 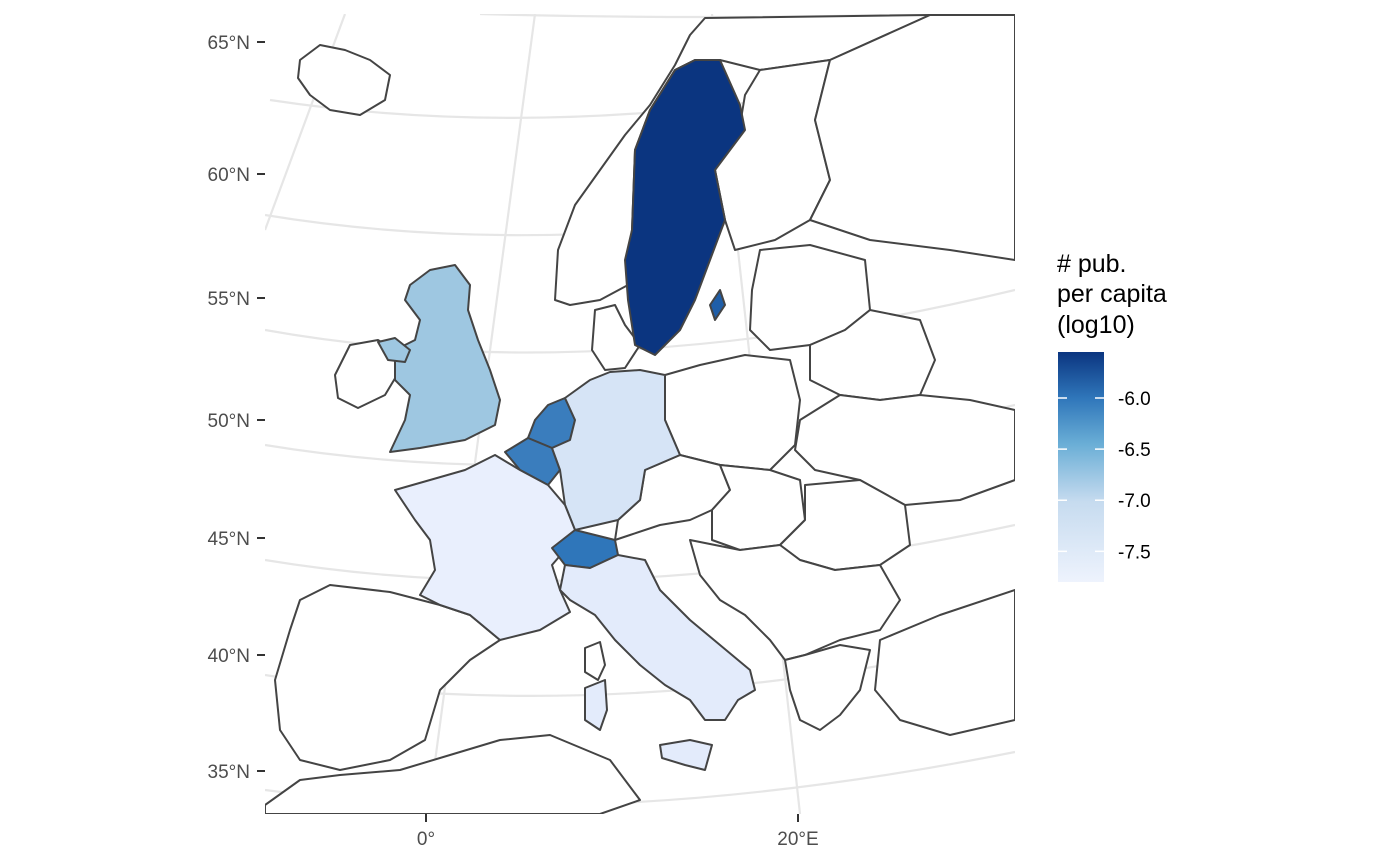 What do you see at coordinates (1134, 450) in the screenshot?
I see `legend-tick-label: -6.5` at bounding box center [1134, 450].